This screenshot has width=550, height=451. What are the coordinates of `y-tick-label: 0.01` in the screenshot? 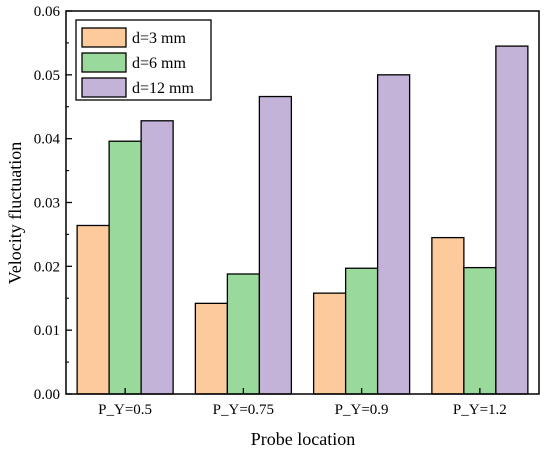 It's located at (47, 331).